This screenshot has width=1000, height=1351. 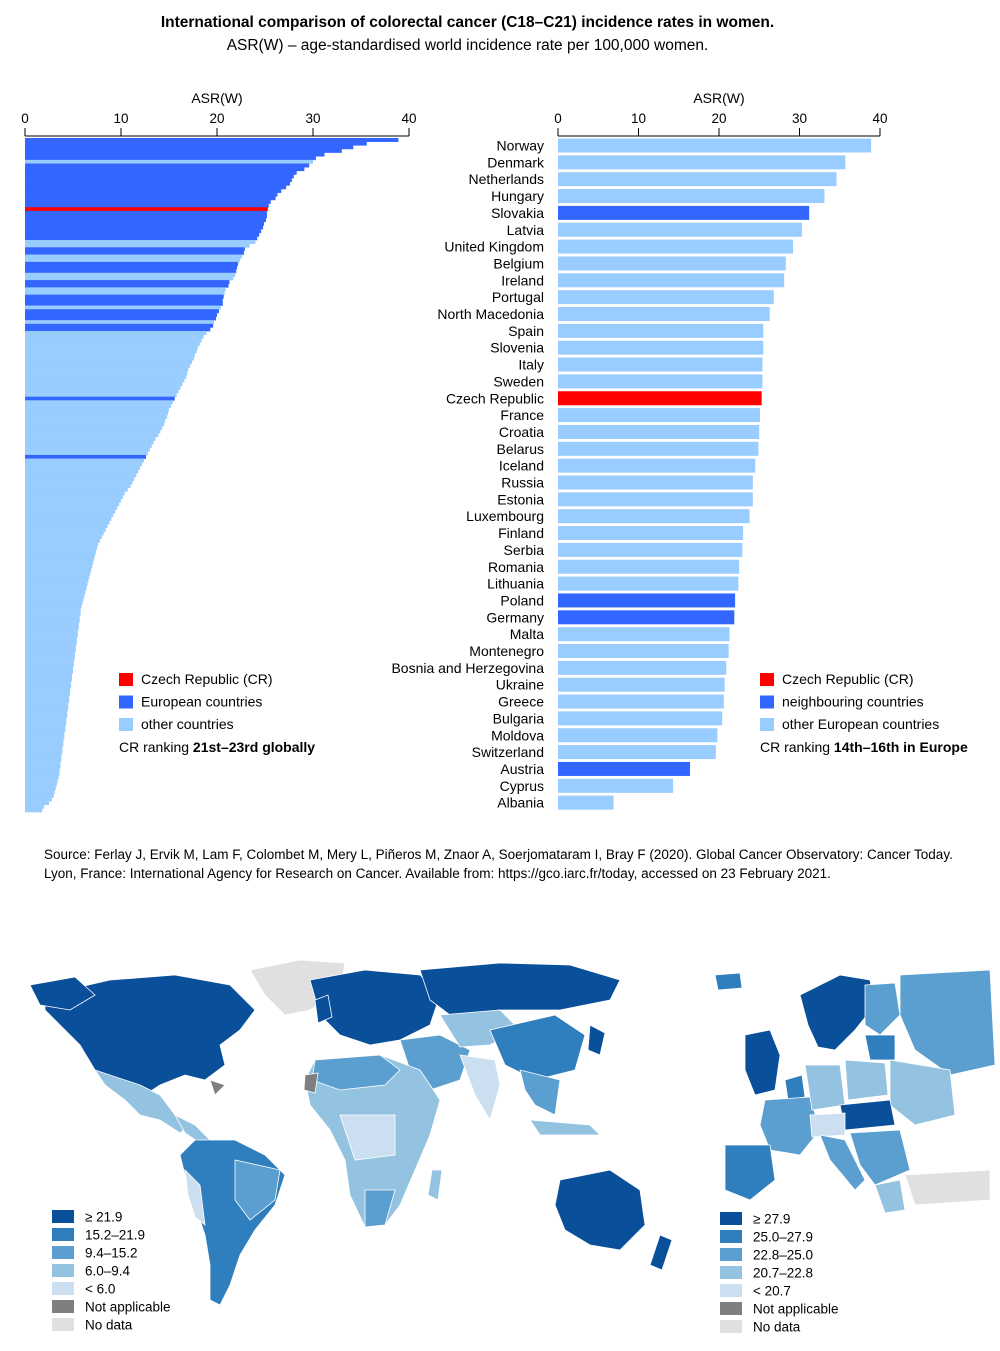 What do you see at coordinates (842, 1162) in the screenshot?
I see `map-region-italy` at bounding box center [842, 1162].